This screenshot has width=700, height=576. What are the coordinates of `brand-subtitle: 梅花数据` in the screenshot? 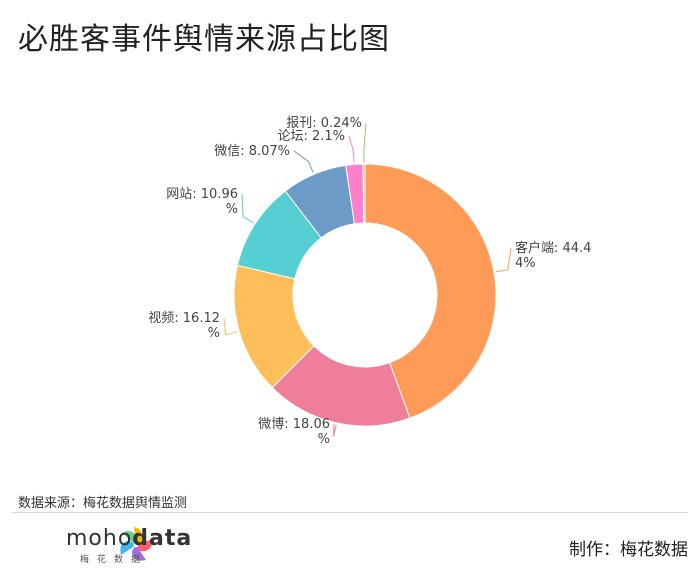 It's located at (114, 560).